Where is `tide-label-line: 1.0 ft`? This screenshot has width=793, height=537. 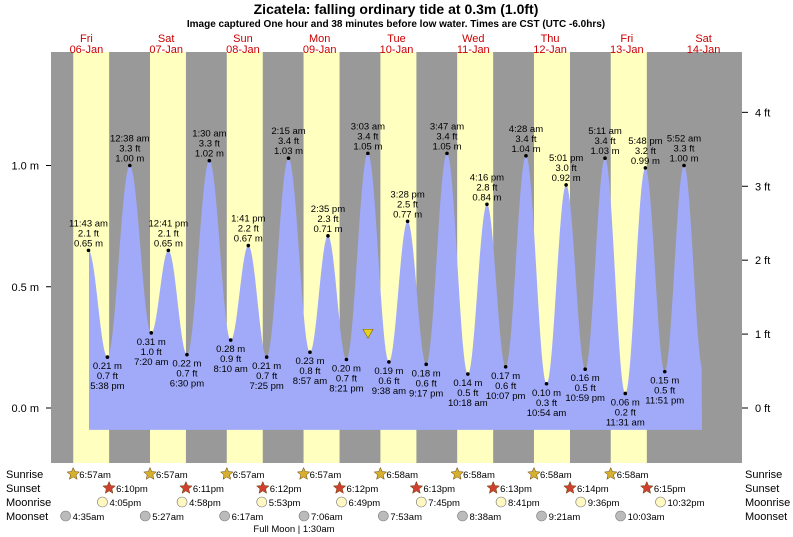
tide-label-line: 1.0 ft is located at coordinates (151, 352).